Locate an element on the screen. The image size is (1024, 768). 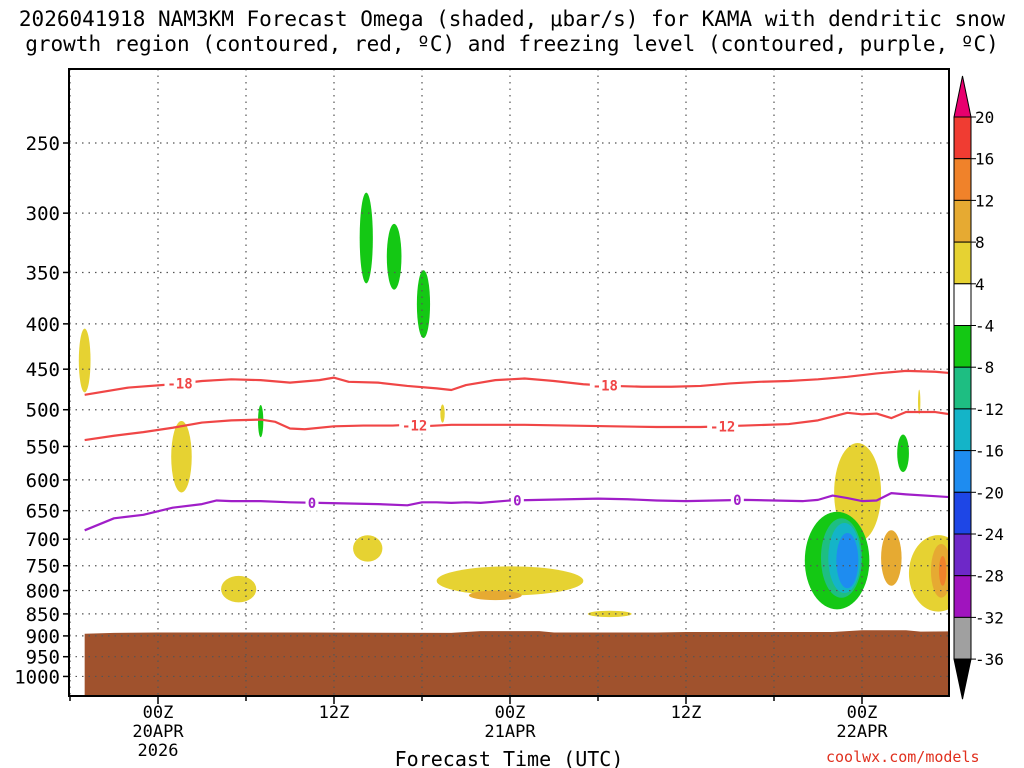
y-tick-label-1000: 1000 is located at coordinates (37, 677).